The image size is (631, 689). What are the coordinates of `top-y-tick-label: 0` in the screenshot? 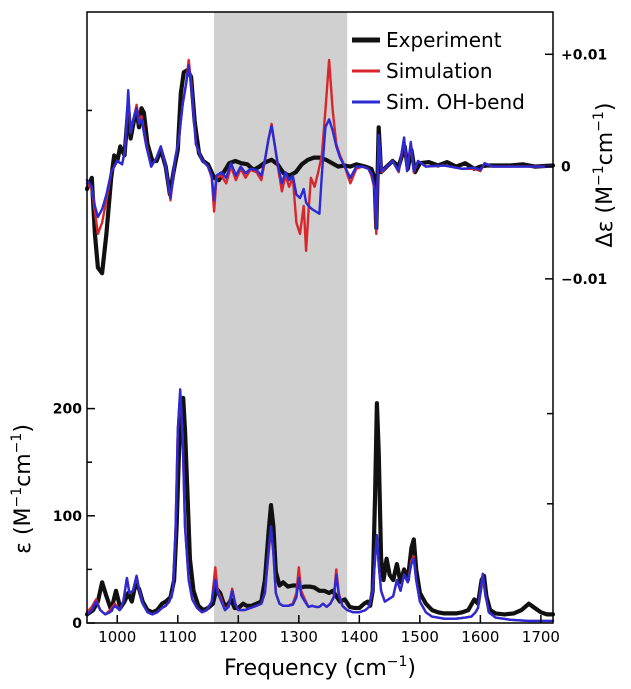 It's located at (566, 168).